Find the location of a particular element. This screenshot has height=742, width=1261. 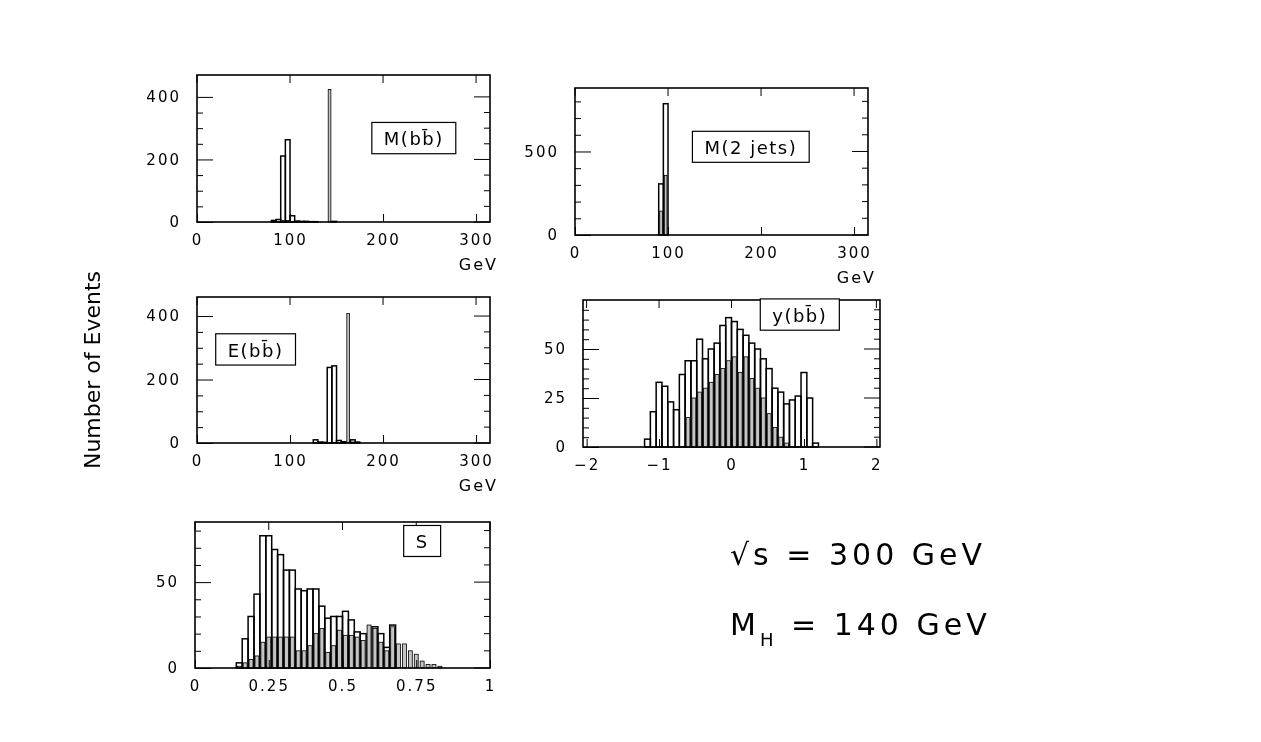

y-tick-label: 500 is located at coordinates (541, 151).